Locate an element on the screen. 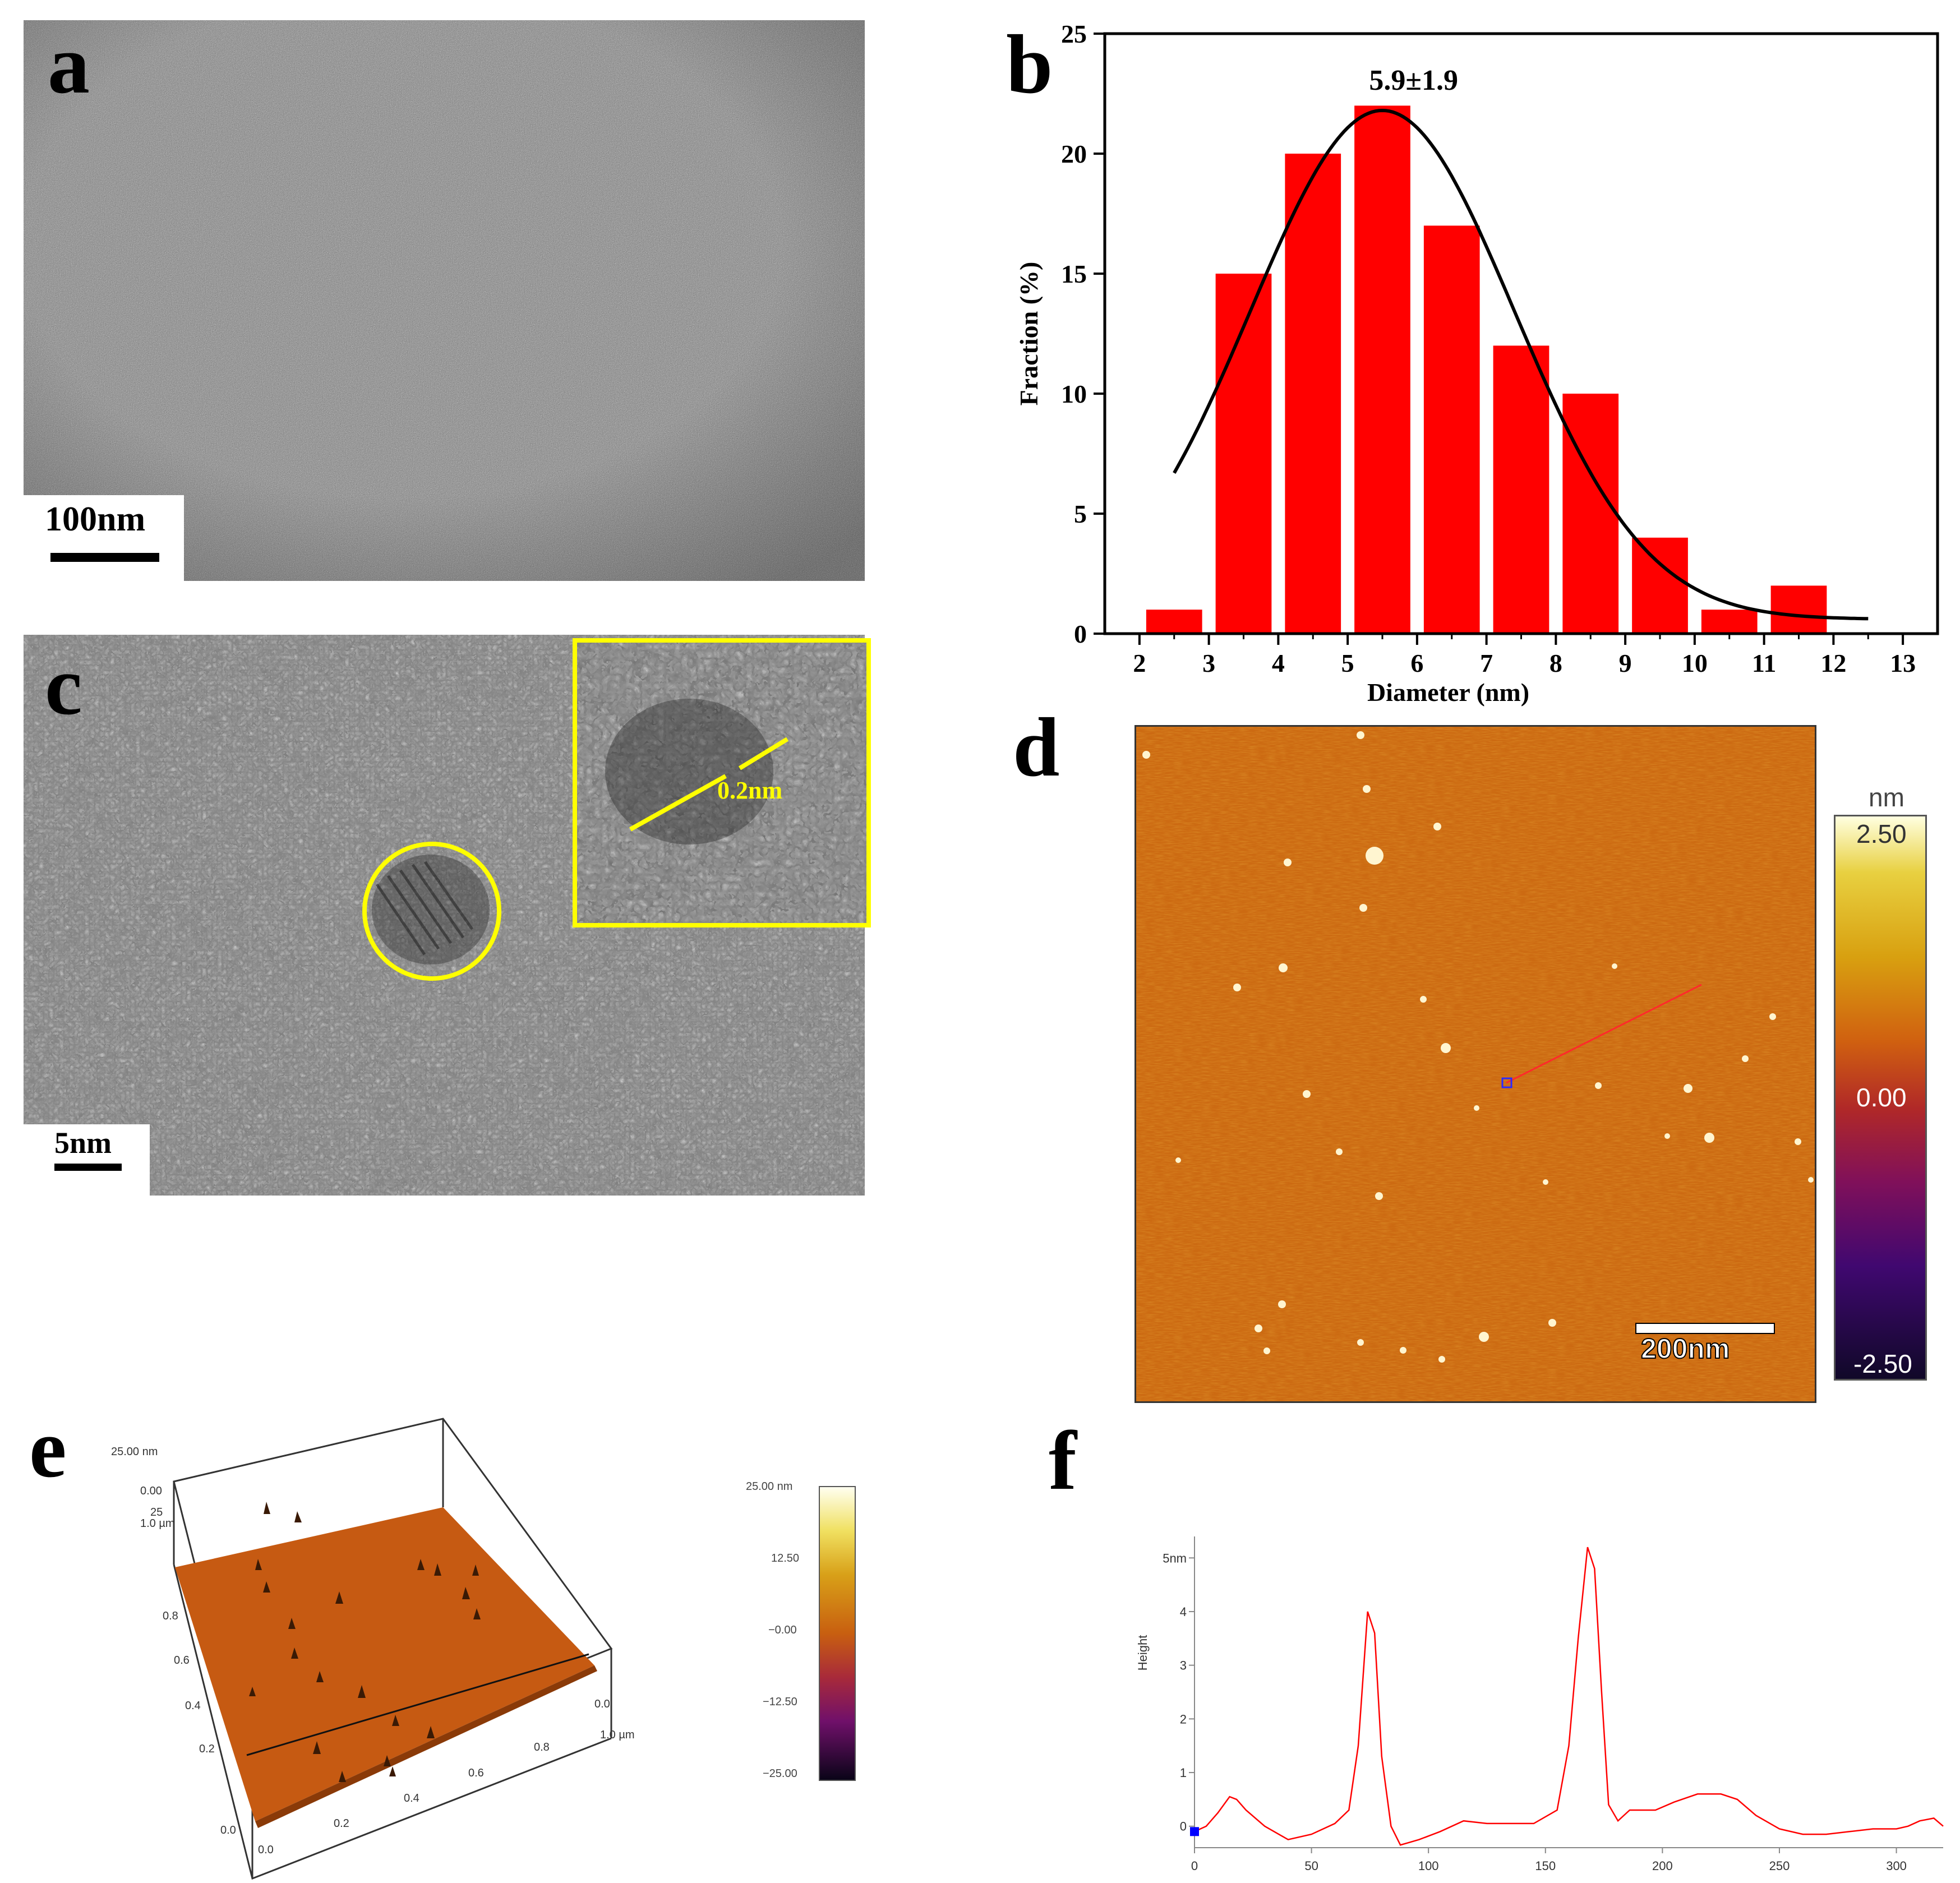  x-tick-label: 10 is located at coordinates (1695, 663).